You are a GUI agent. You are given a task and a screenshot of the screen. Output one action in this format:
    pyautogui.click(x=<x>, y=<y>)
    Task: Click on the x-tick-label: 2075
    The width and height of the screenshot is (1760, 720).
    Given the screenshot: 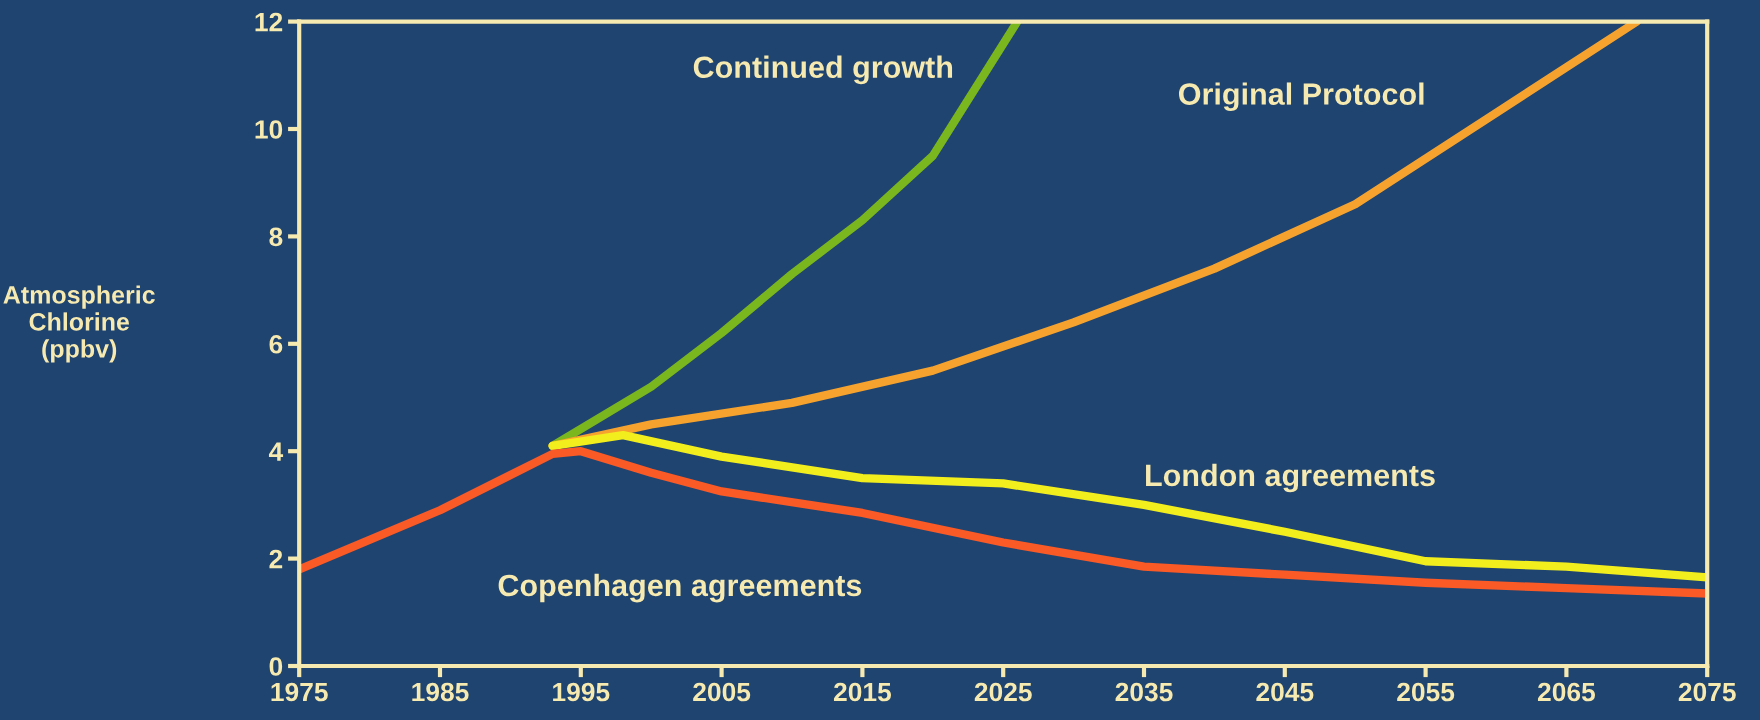 What is the action you would take?
    pyautogui.click(x=1707, y=692)
    